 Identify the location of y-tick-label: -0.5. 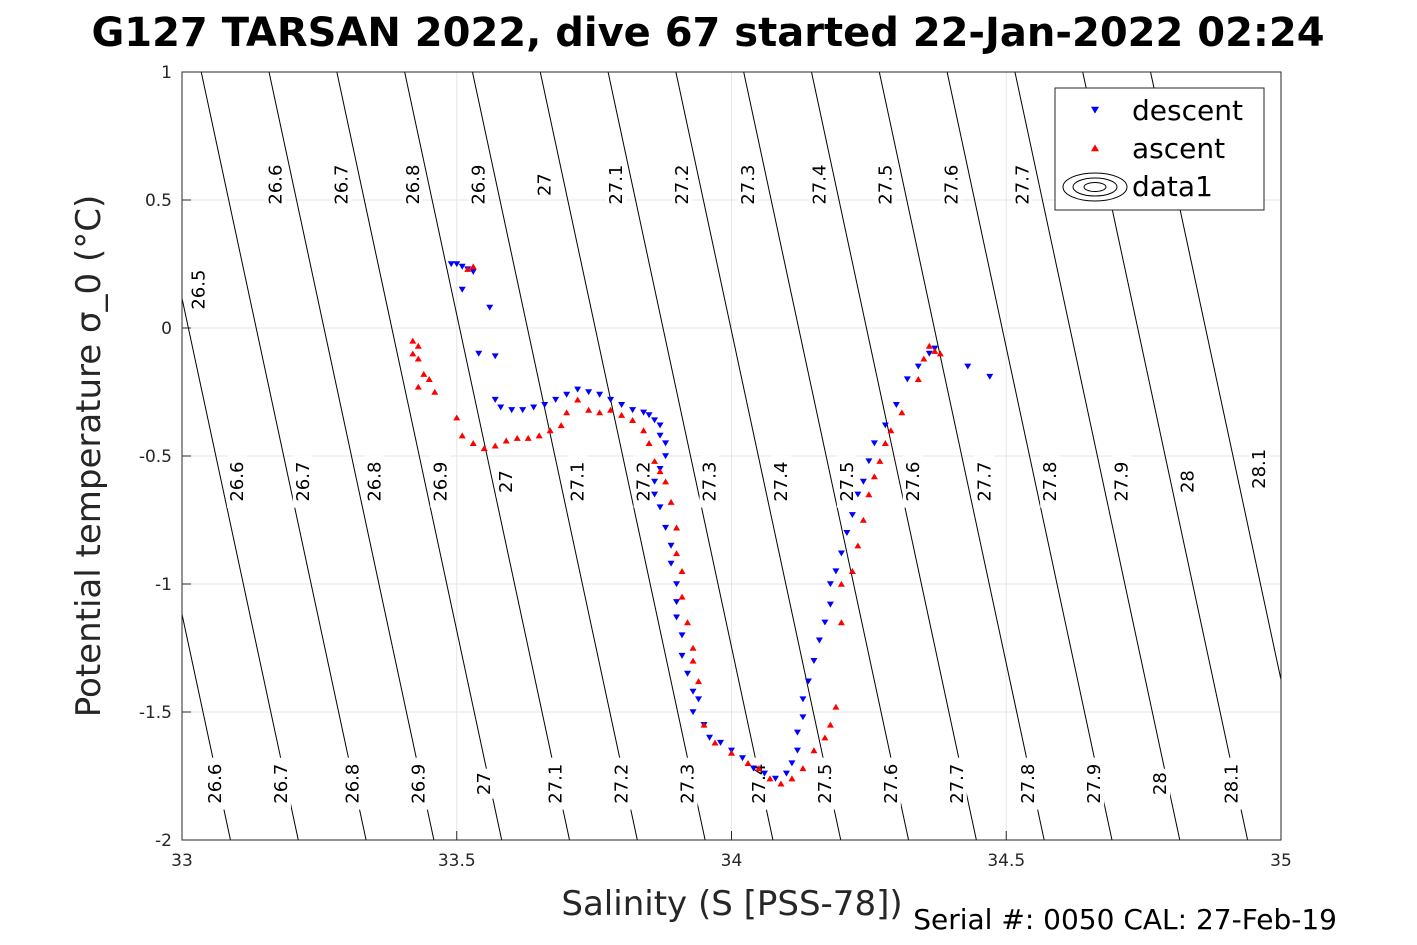
(155, 457).